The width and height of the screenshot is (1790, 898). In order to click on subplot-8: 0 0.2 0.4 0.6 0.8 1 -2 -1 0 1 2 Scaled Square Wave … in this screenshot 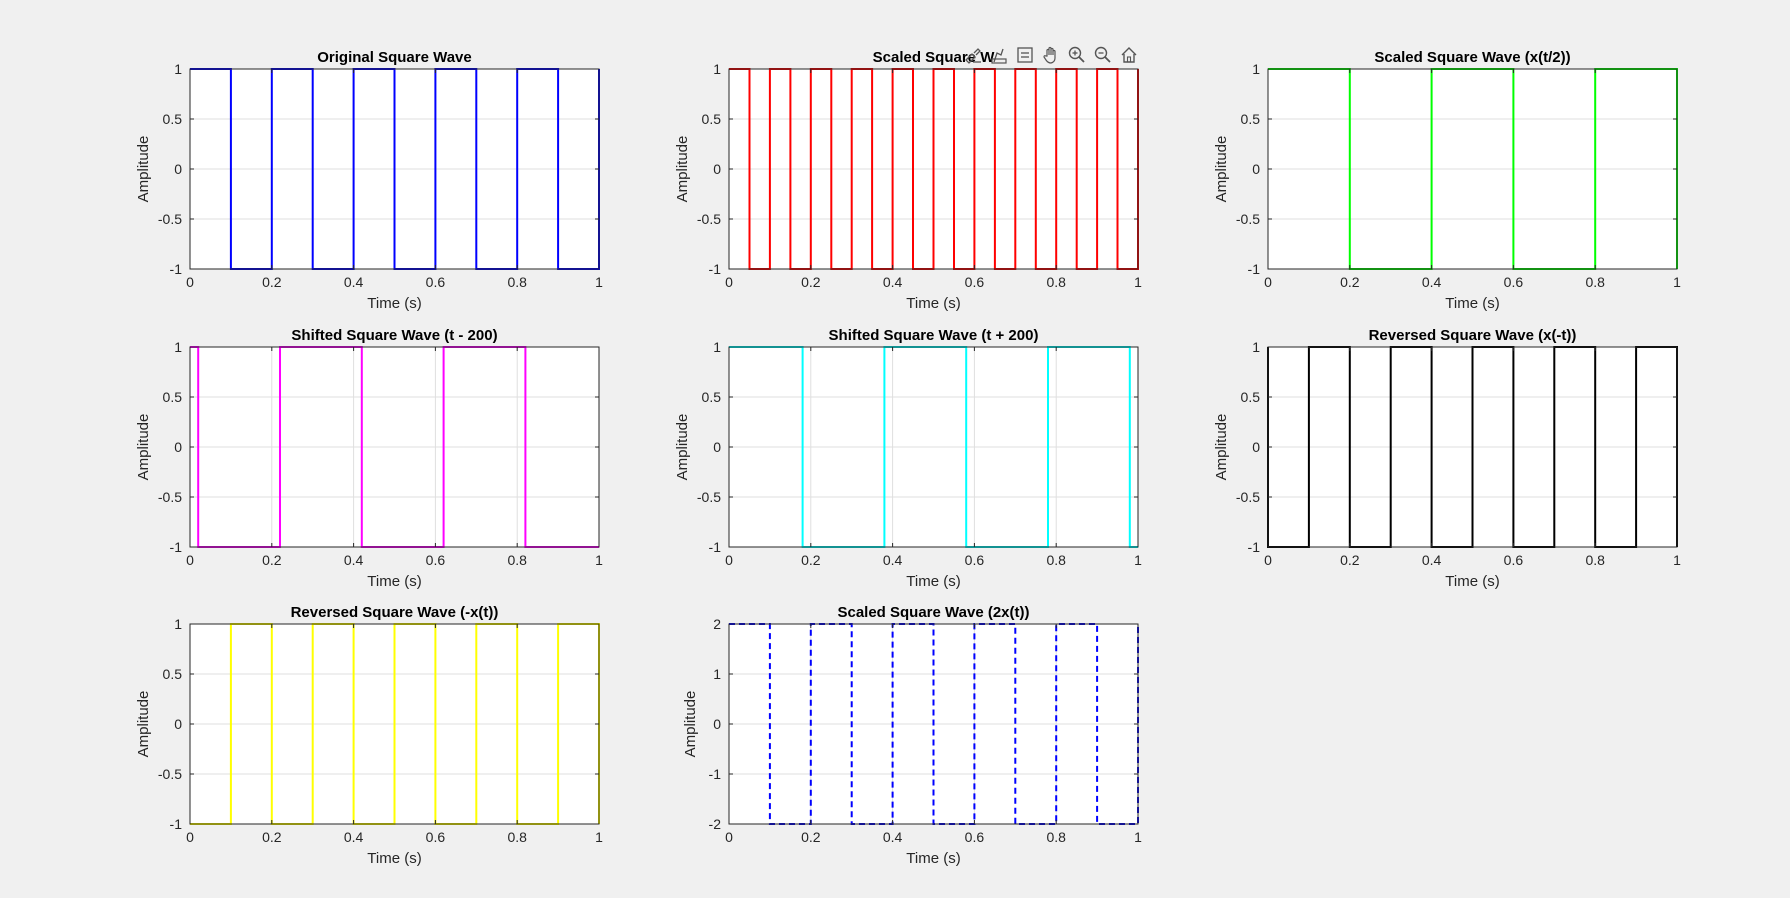, I will do `click(912, 735)`.